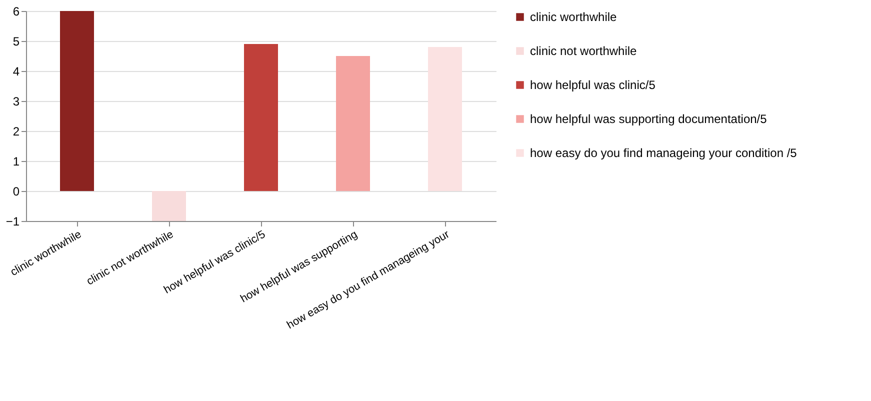  What do you see at coordinates (649, 119) in the screenshot?
I see `legend-label: how helpful was supporting documentation/5` at bounding box center [649, 119].